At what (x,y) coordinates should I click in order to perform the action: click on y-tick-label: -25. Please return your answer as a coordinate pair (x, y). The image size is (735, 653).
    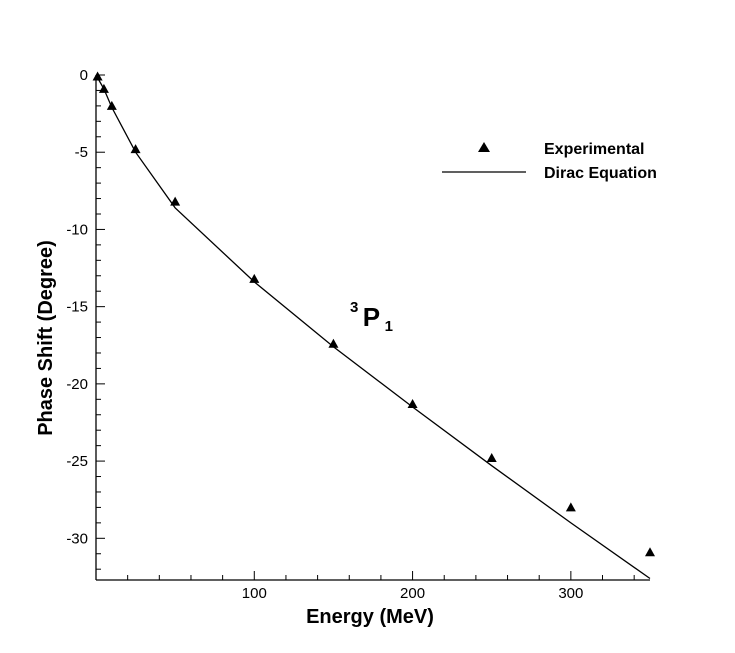
    Looking at the image, I should click on (77, 461).